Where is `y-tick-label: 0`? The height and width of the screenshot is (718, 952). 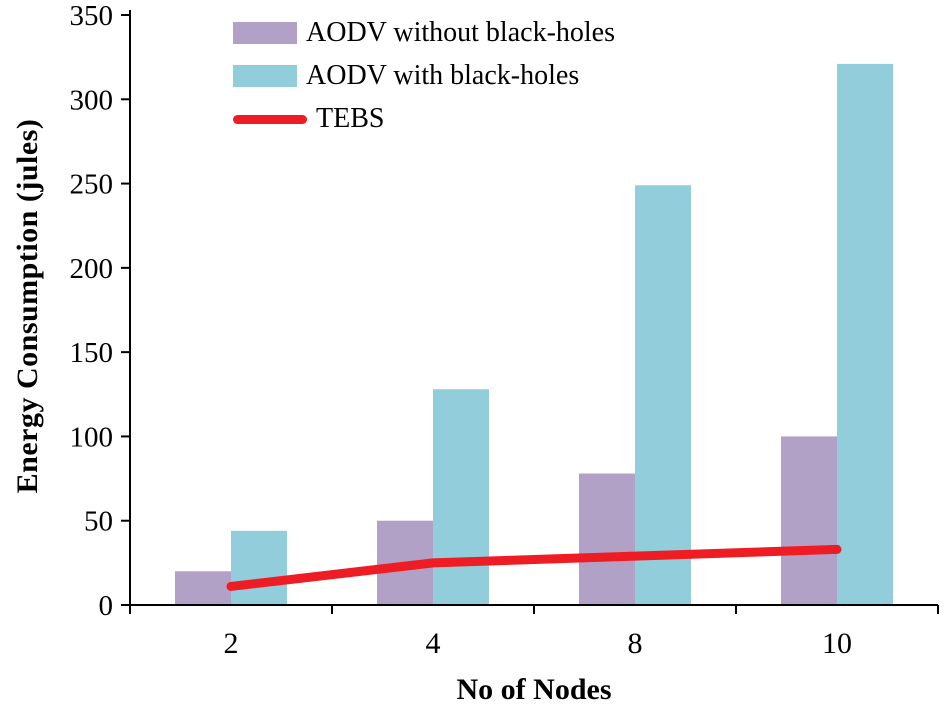
y-tick-label: 0 is located at coordinates (106, 606).